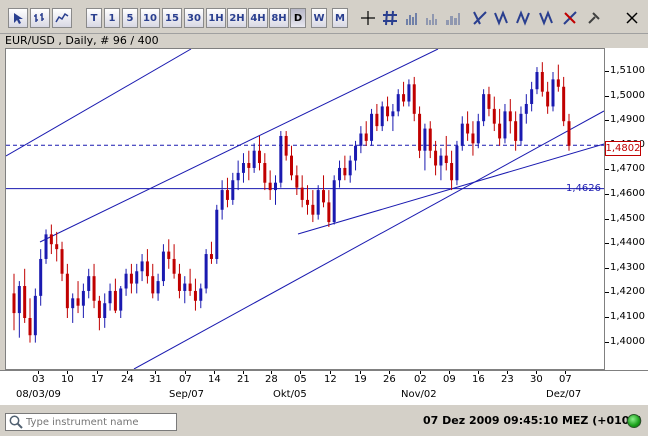  What do you see at coordinates (319, 18) in the screenshot?
I see `toolbar-button-weekly: W` at bounding box center [319, 18].